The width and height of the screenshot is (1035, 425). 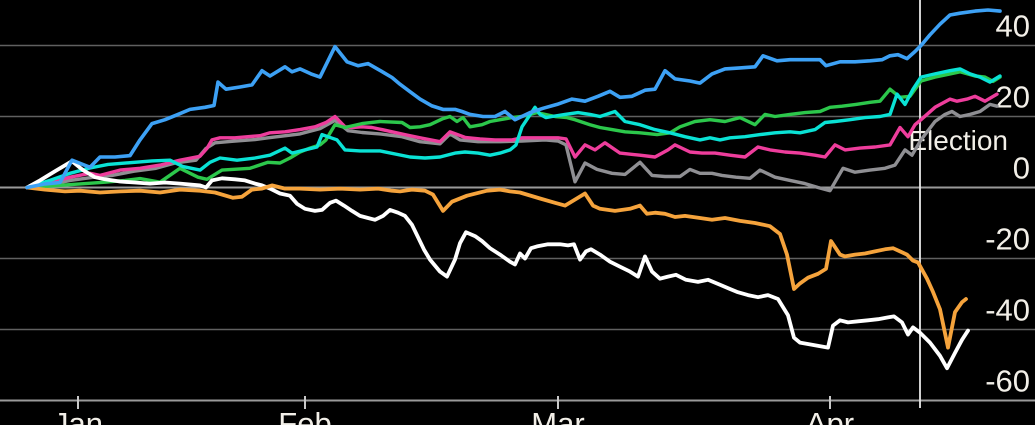 I want to click on y-axis-label--20: -20, so click(x=1007, y=239).